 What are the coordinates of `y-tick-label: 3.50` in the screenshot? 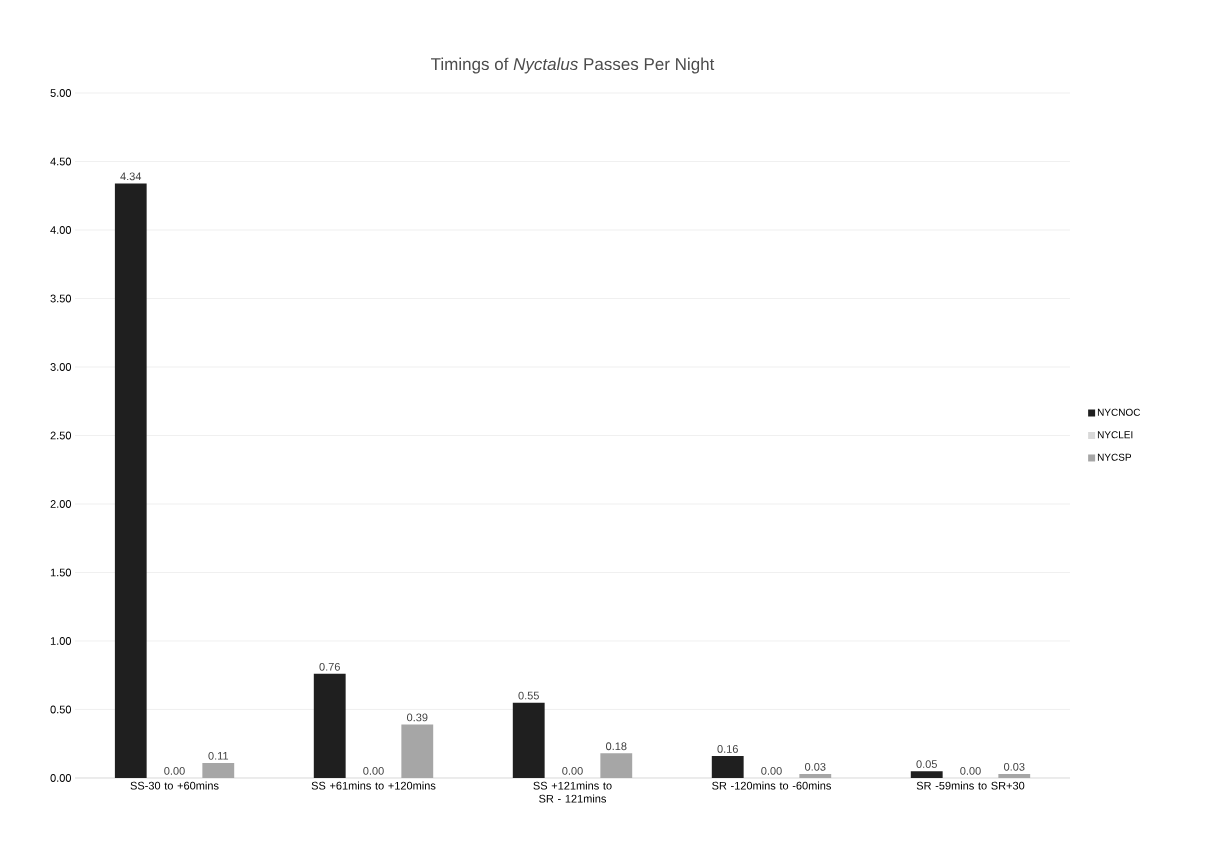 It's located at (61, 298).